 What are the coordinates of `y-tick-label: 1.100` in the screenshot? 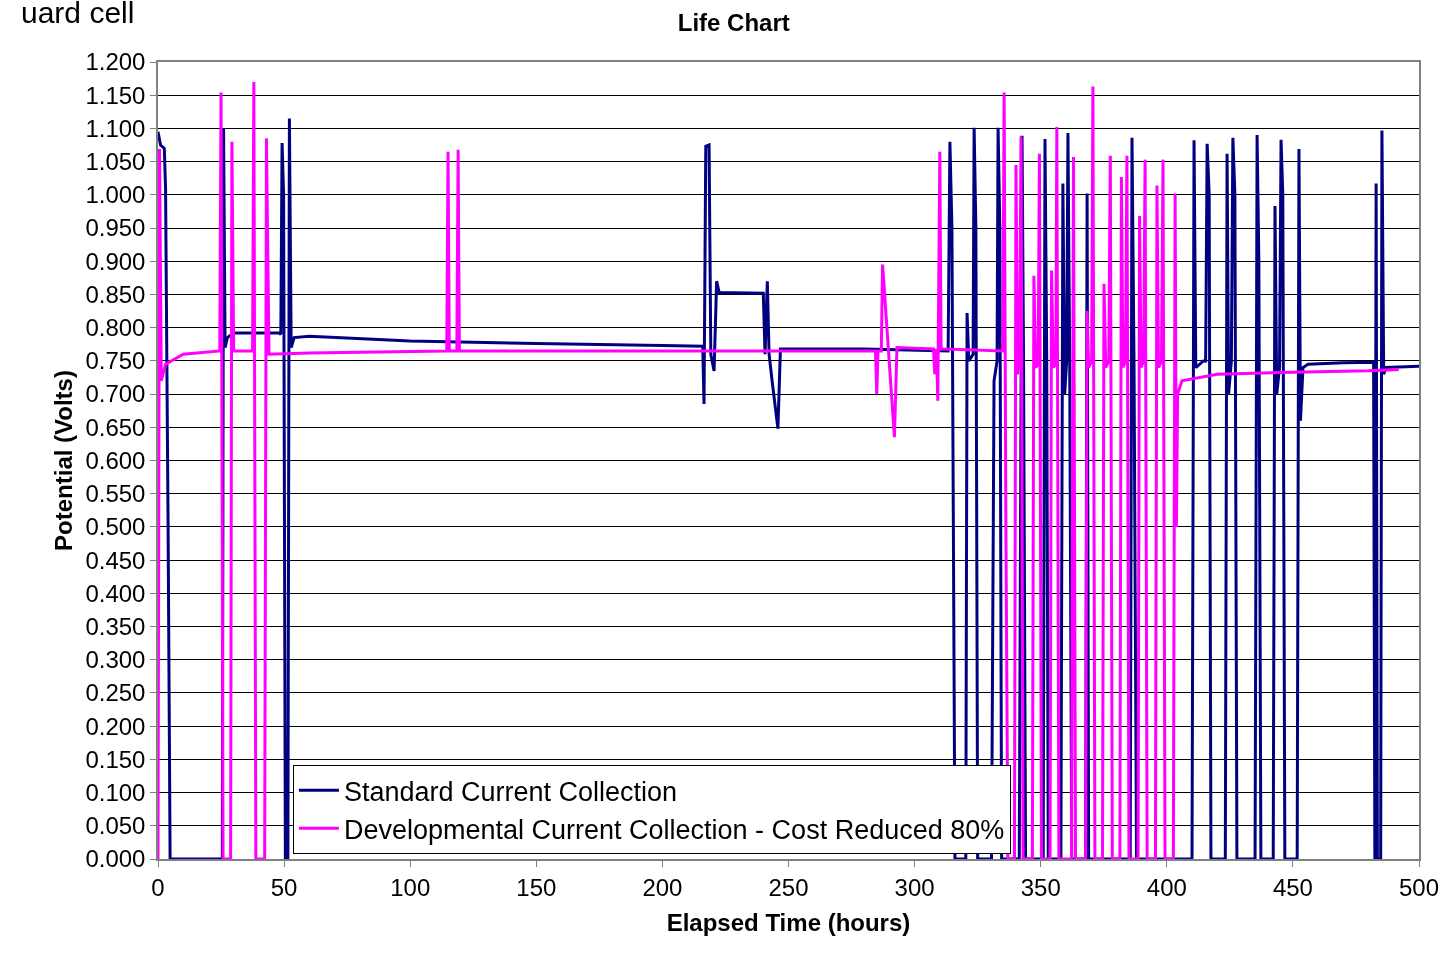 It's located at (115, 128).